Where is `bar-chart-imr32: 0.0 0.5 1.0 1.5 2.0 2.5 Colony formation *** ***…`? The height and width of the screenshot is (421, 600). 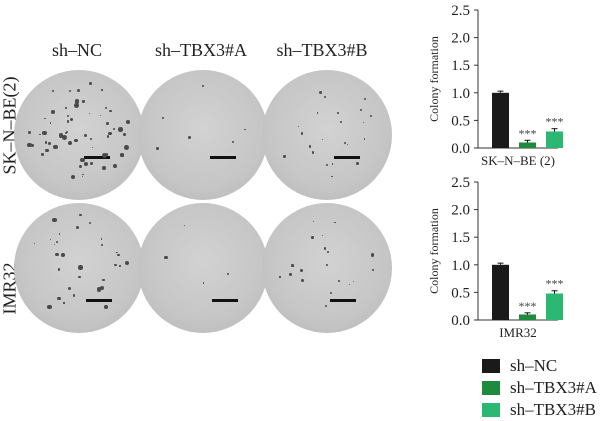
bar-chart-imr32: 0.0 0.5 1.0 1.5 2.0 2.5 Colony formation *** ***… is located at coordinates (495, 257).